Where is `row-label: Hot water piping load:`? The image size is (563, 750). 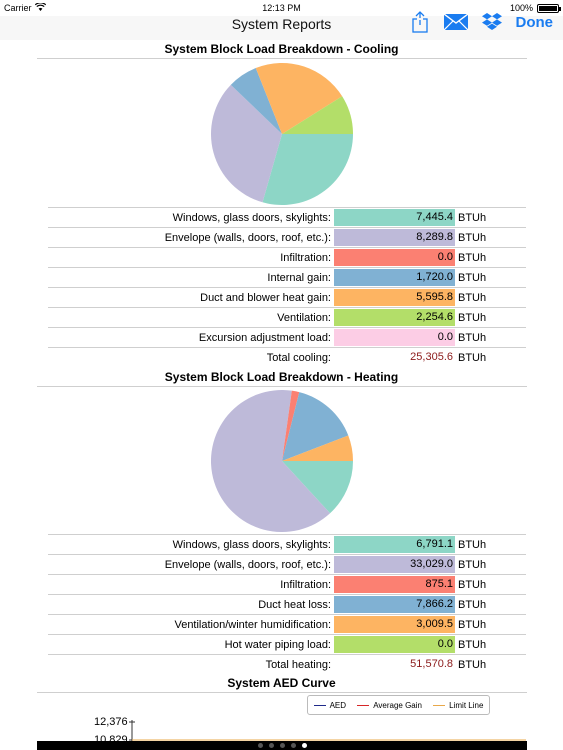
row-label: Hot water piping load: is located at coordinates (277, 644).